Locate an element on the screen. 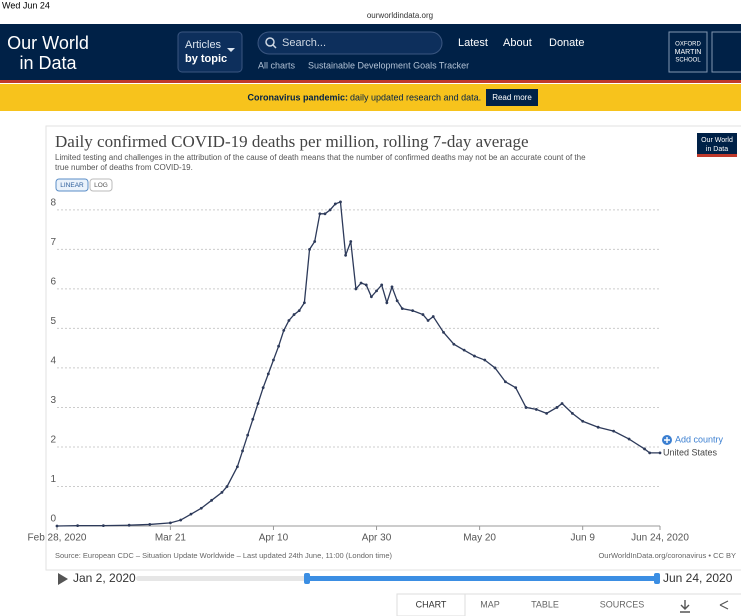 The width and height of the screenshot is (741, 616). partner-text: MARTIN is located at coordinates (688, 52).